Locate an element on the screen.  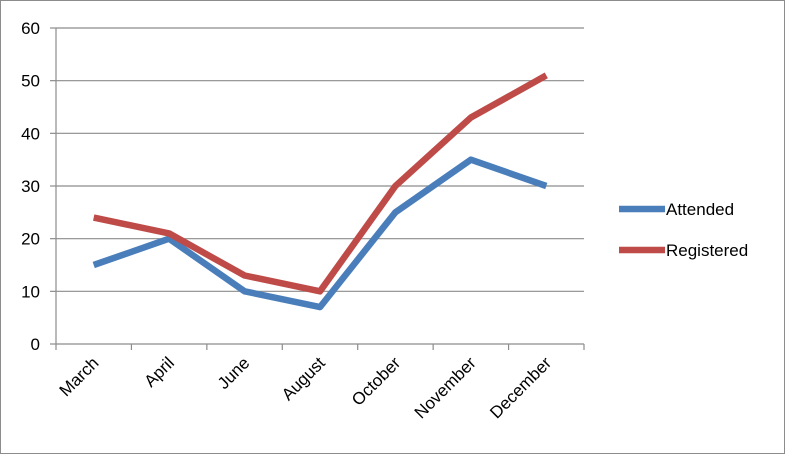
x-tick-label: August is located at coordinates (303, 378).